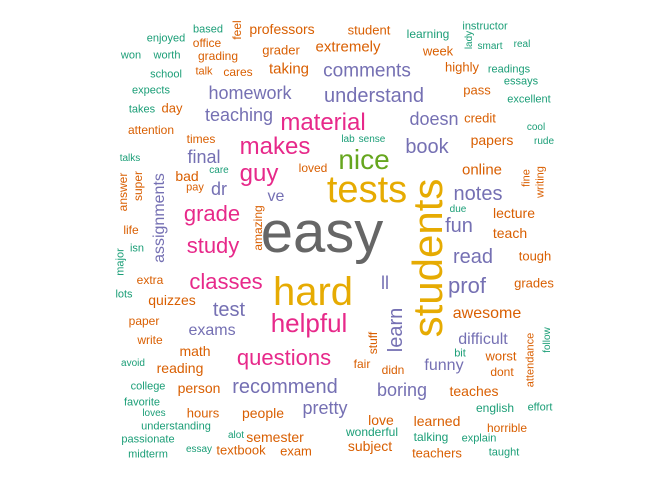 This screenshot has height=480, width=672. I want to click on word-makes: makes, so click(275, 146).